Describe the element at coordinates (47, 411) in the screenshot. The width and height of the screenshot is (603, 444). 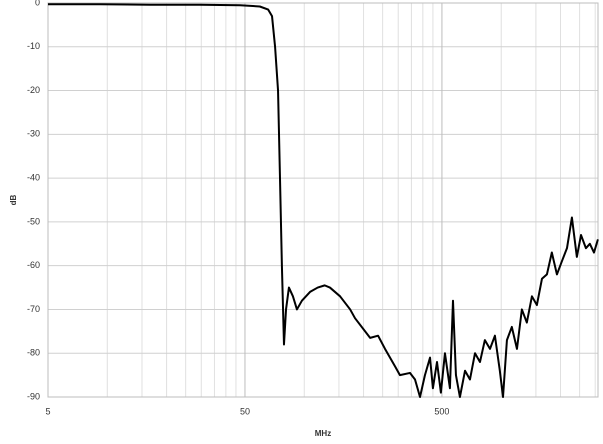
I see `x-tick-label: 5` at that location.